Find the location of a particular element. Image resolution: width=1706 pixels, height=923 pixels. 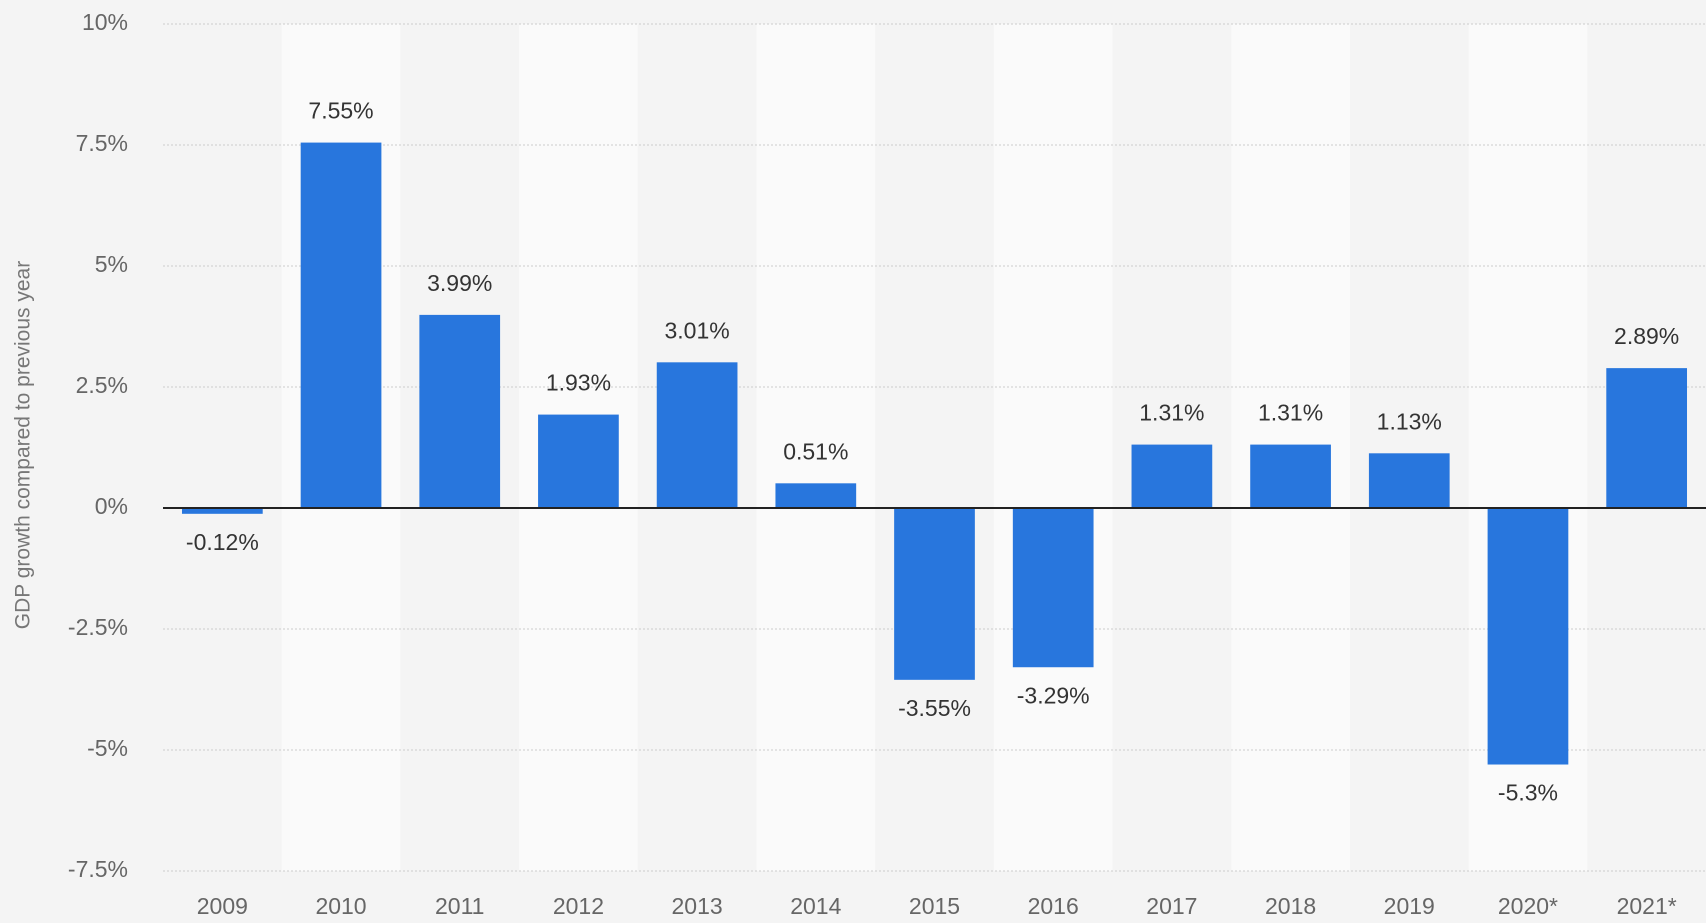

x-tick-label: 2015 is located at coordinates (934, 906).